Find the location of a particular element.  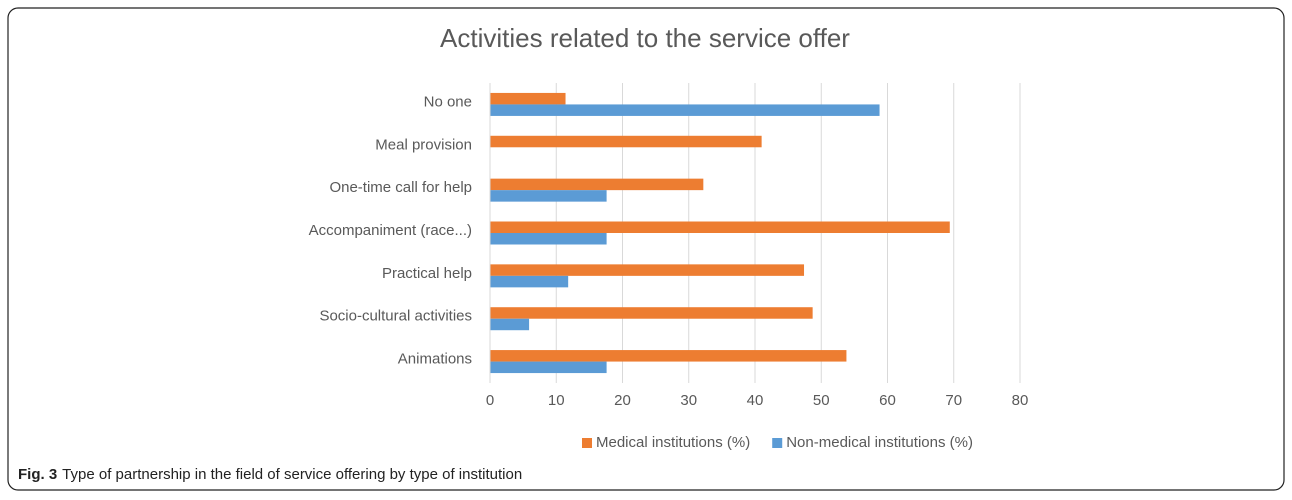

y-tick-label: Accompaniment (race...) is located at coordinates (390, 230).